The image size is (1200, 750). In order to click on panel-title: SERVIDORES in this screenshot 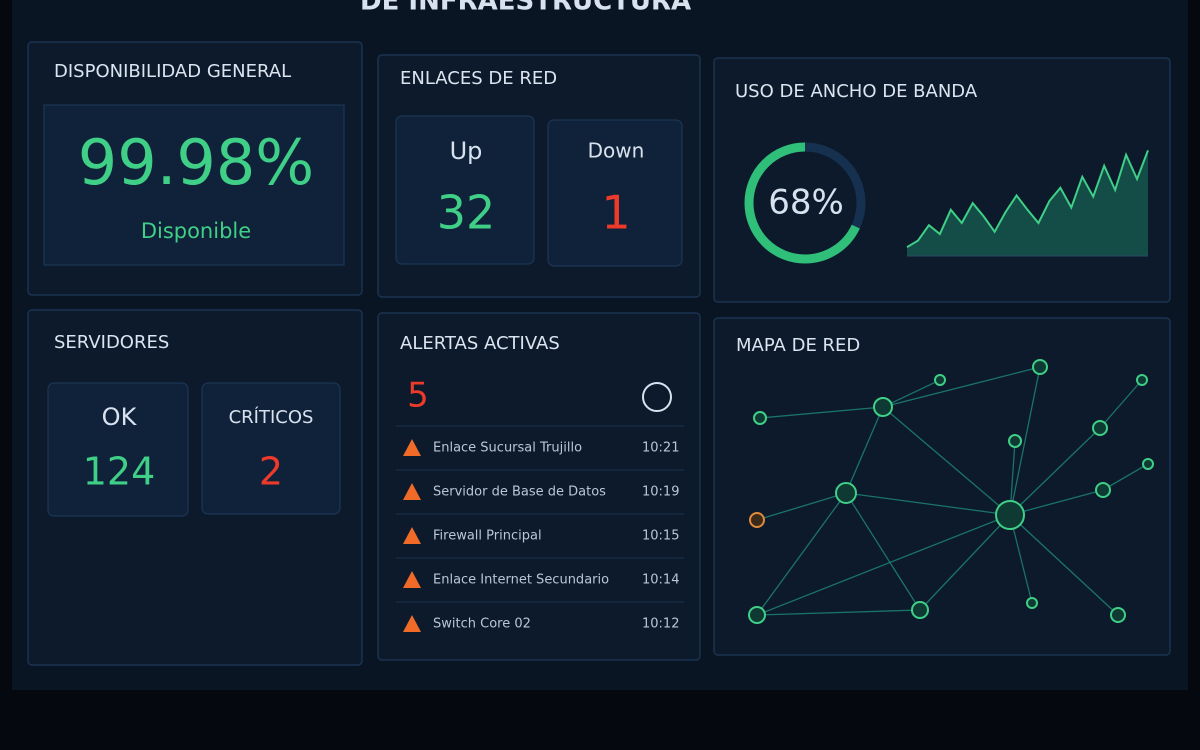, I will do `click(111, 342)`.